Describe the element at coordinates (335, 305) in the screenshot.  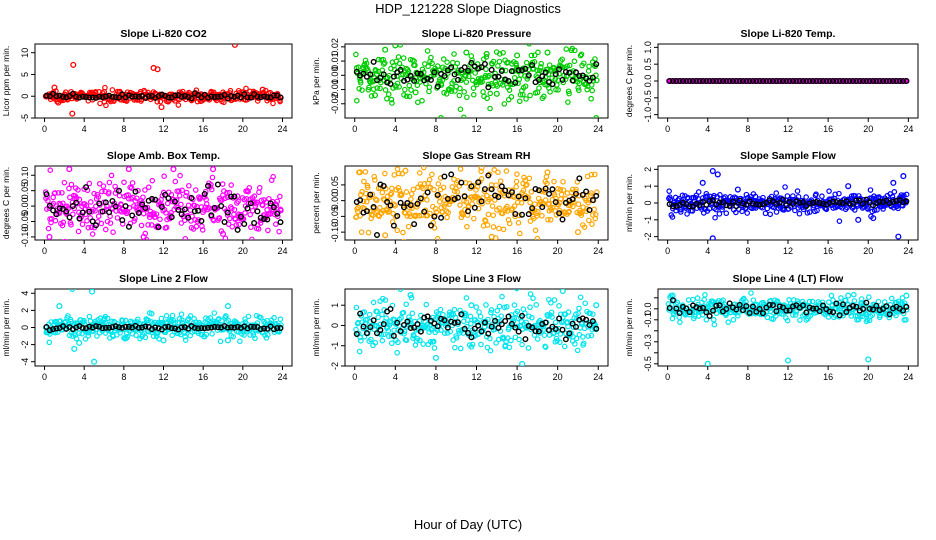
I see `y-tick-label: 1` at that location.